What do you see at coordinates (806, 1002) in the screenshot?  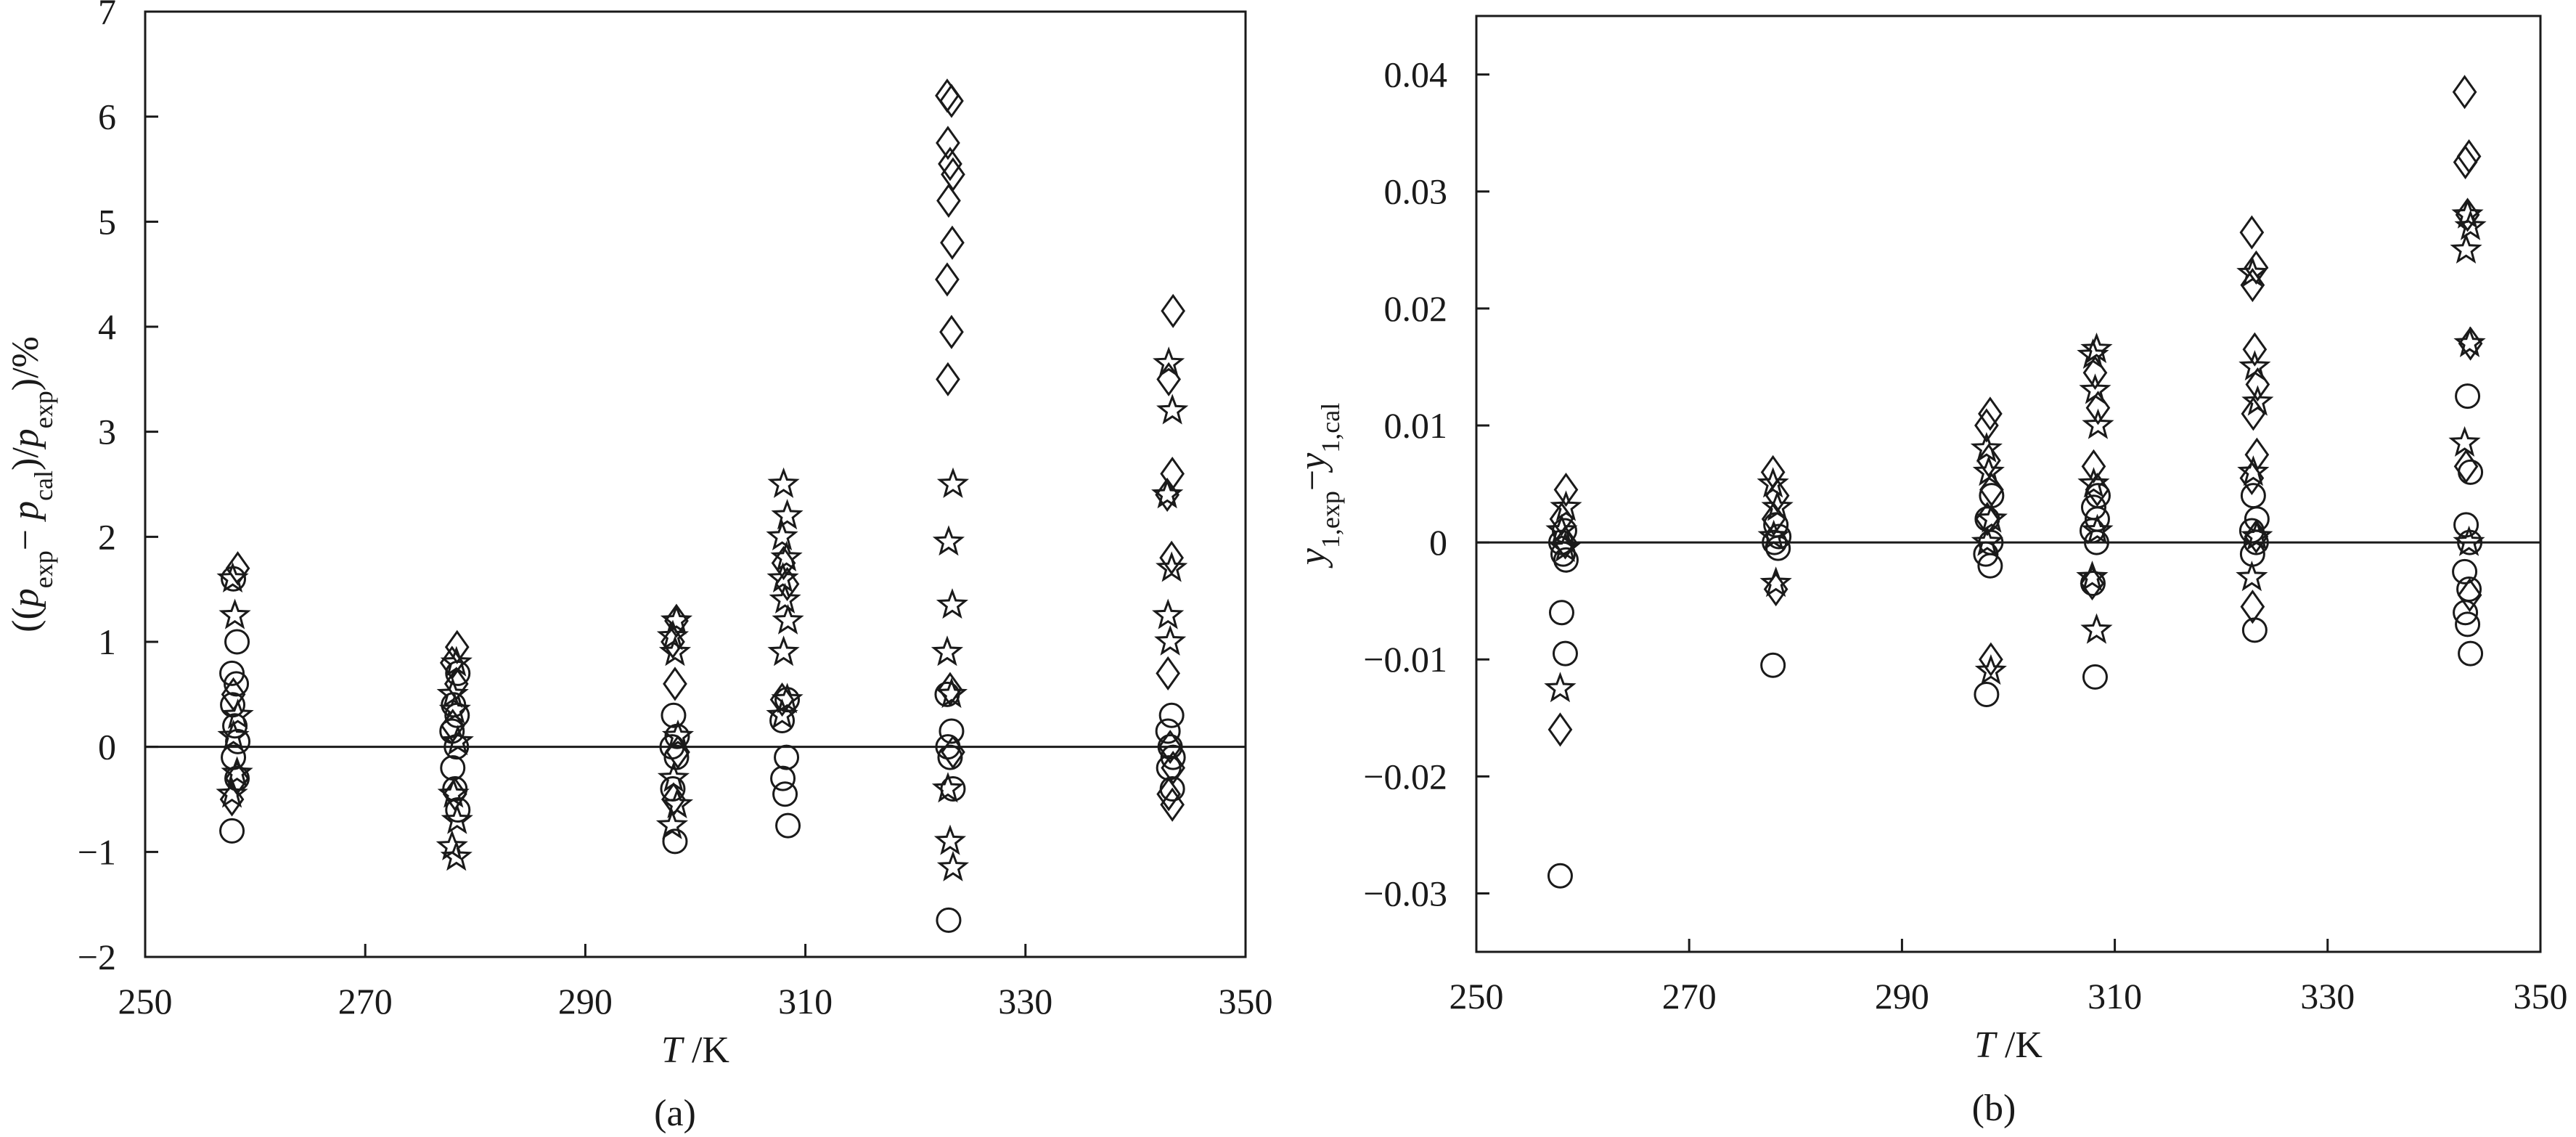 I see `panel-a-x-tick-label: 310` at bounding box center [806, 1002].